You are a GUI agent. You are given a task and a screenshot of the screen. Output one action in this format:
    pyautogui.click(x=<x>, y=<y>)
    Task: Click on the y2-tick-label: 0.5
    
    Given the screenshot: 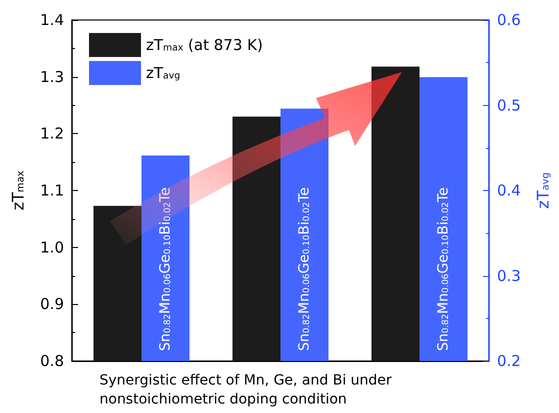 What is the action you would take?
    pyautogui.click(x=509, y=105)
    